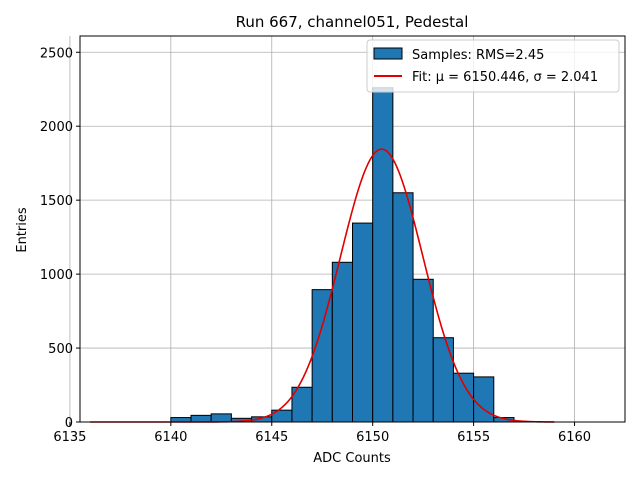 The image size is (640, 480). I want to click on x-tick-label: 6145, so click(271, 437).